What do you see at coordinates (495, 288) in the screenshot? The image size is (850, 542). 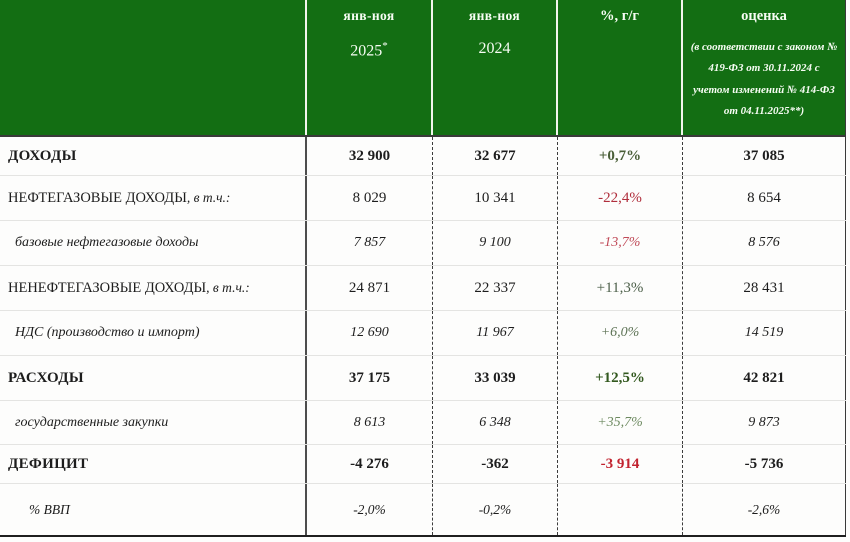 I see `value-2024: 22 337` at bounding box center [495, 288].